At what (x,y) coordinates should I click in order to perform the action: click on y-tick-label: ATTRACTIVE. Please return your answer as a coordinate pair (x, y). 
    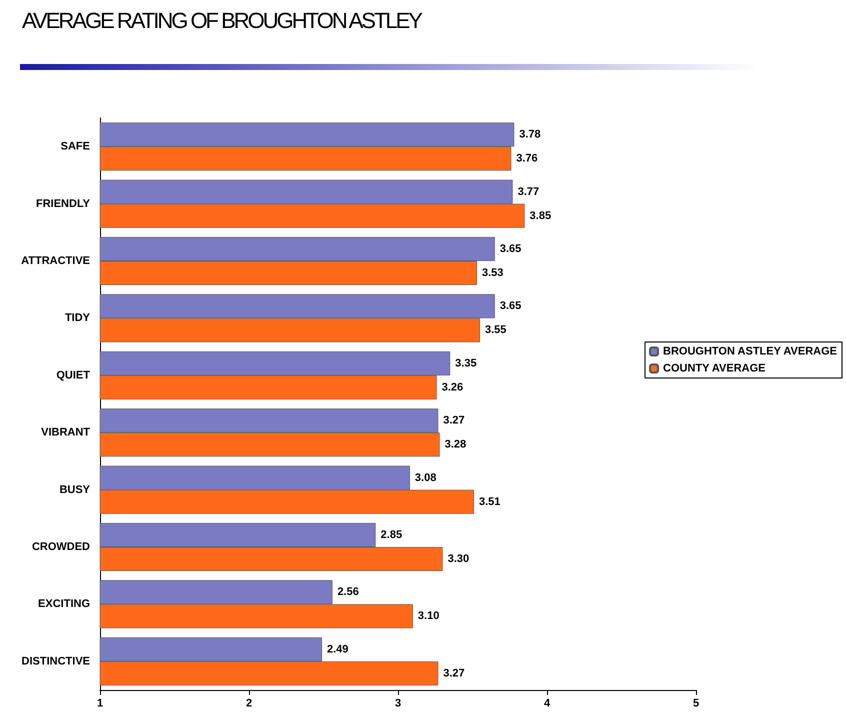
    Looking at the image, I should click on (55, 261).